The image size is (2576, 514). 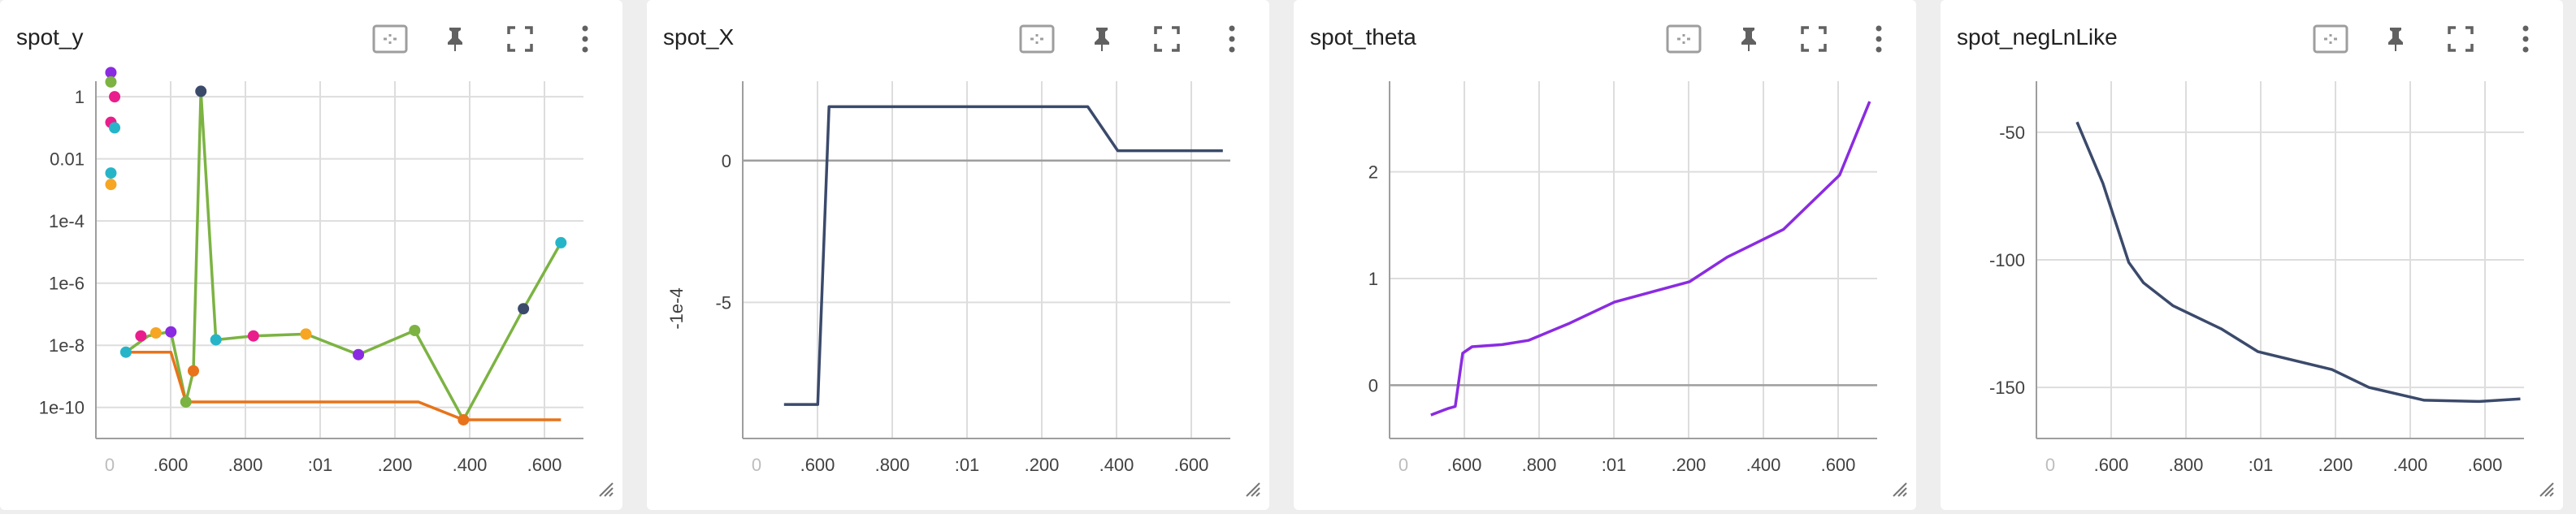 I want to click on y-tick-label: -100, so click(x=2007, y=260).